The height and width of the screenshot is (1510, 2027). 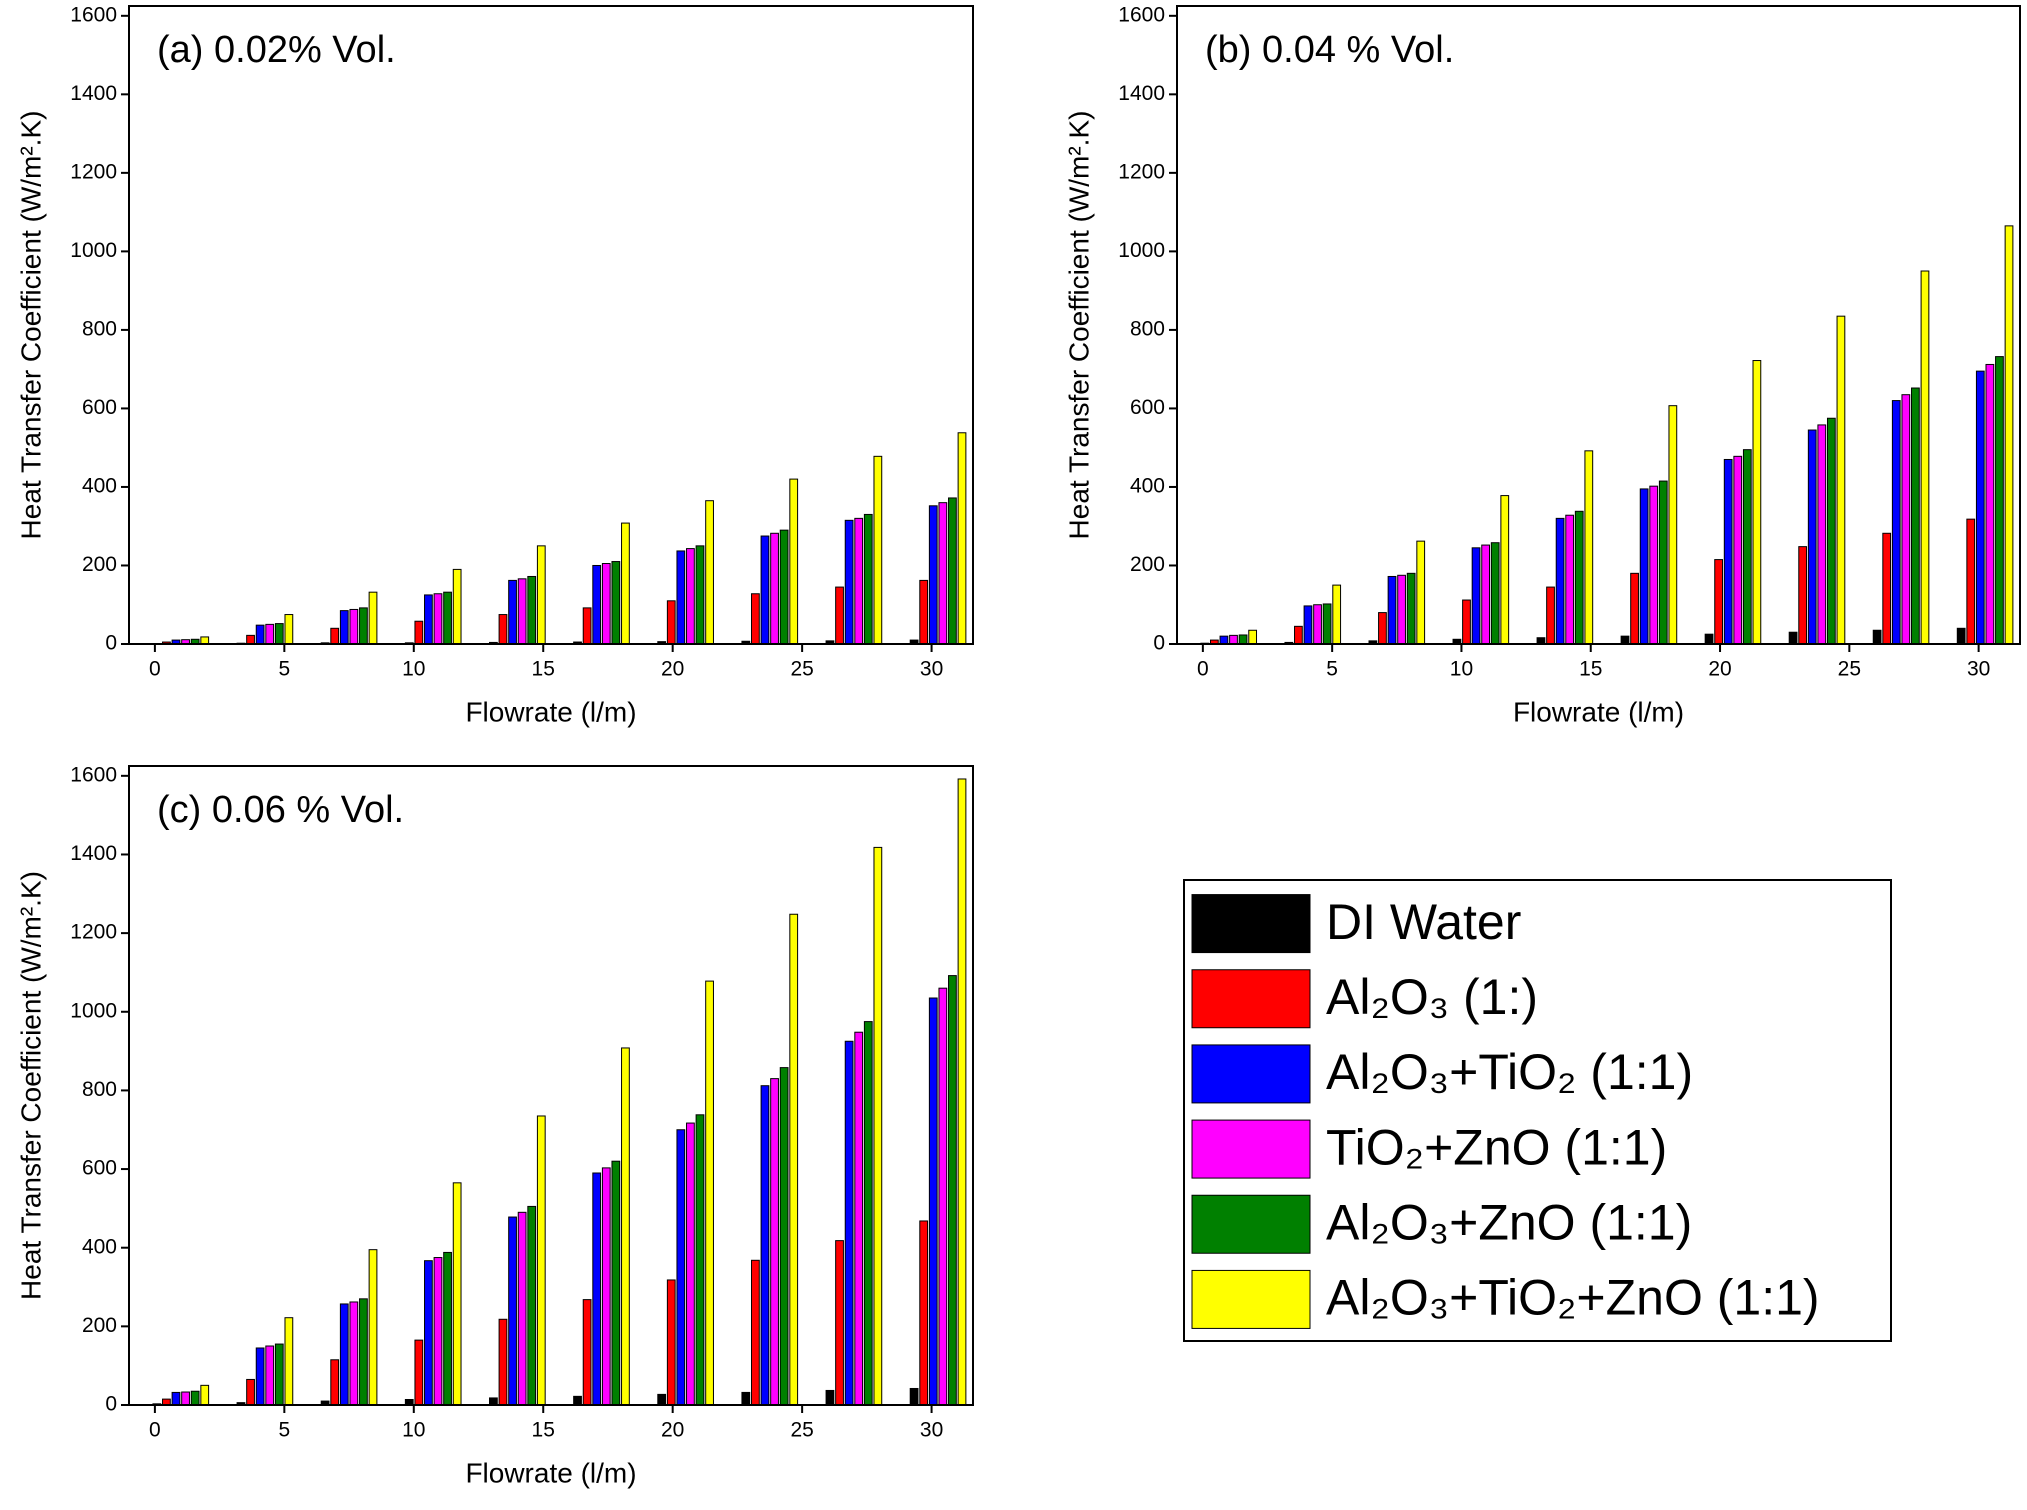 What do you see at coordinates (93, 1010) in the screenshot?
I see `y-tick-label: 1000` at bounding box center [93, 1010].